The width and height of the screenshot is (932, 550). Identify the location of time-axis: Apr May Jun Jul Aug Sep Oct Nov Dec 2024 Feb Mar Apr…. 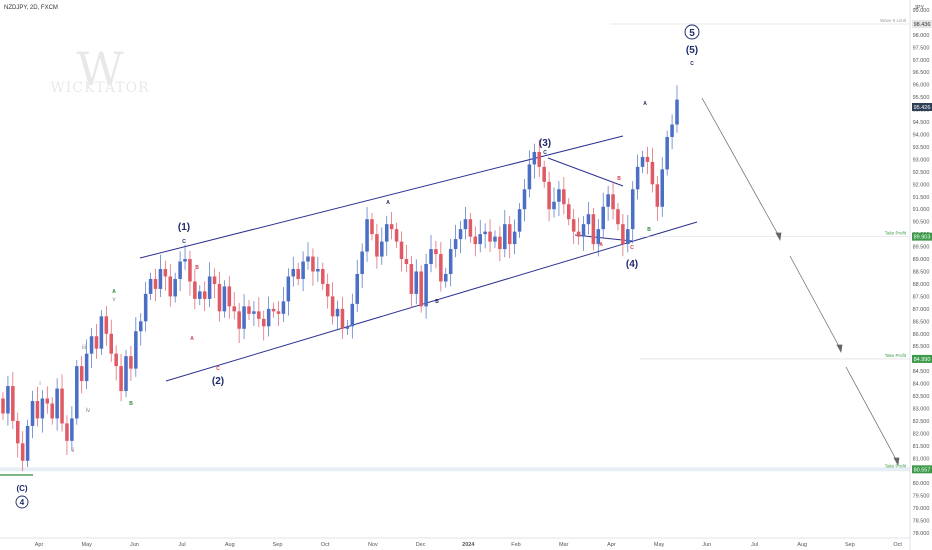
(455, 542).